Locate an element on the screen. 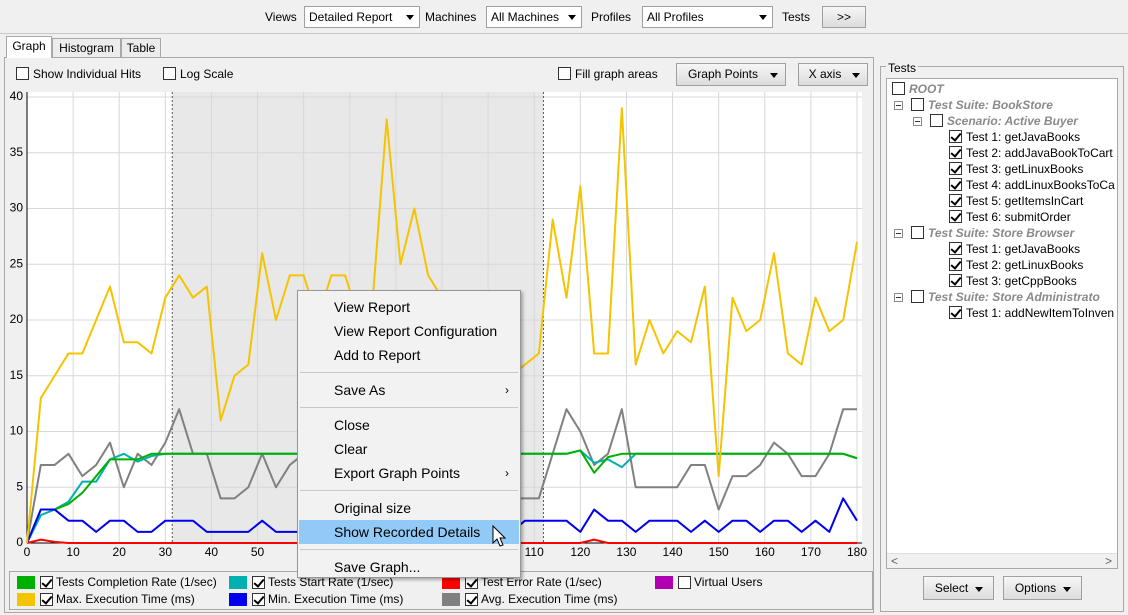 The width and height of the screenshot is (1128, 615). menu-item: Close is located at coordinates (409, 425).